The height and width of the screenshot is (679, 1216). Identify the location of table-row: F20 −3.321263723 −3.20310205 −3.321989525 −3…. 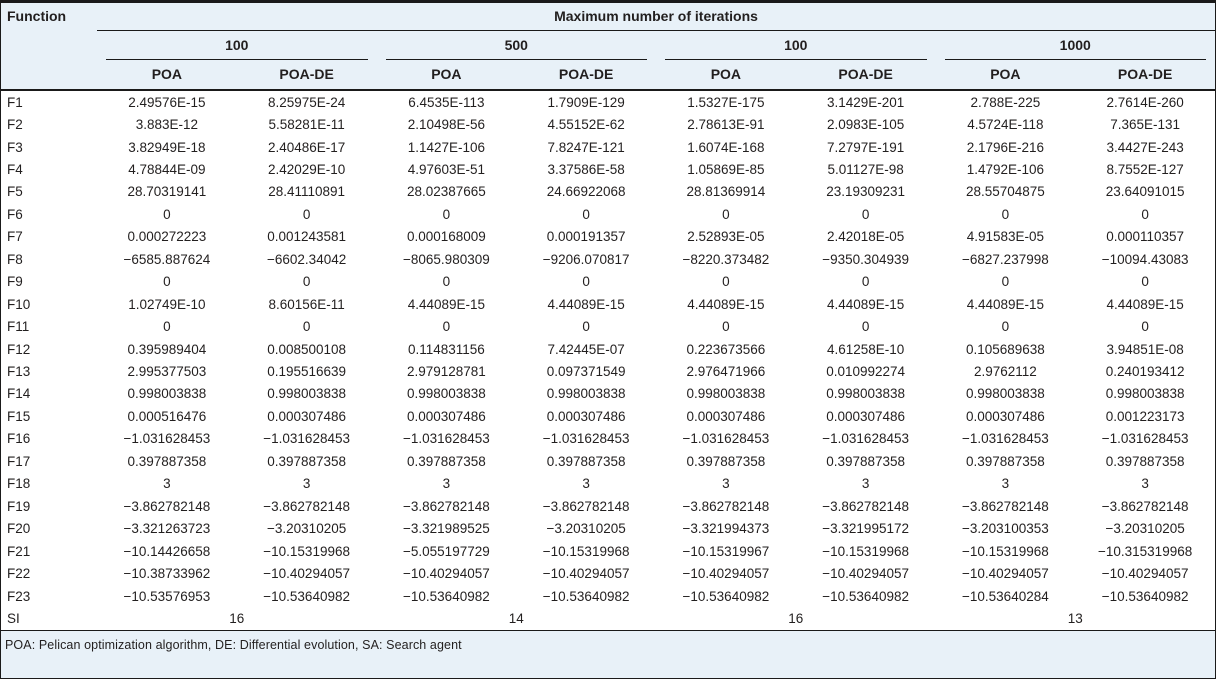
(608, 529).